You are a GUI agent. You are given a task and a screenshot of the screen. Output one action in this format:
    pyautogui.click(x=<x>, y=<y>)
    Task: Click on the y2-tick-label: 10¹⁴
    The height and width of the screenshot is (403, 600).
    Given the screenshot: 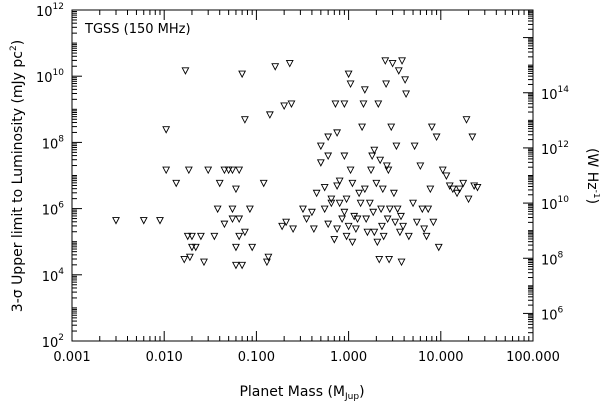 What is the action you would take?
    pyautogui.click(x=555, y=94)
    